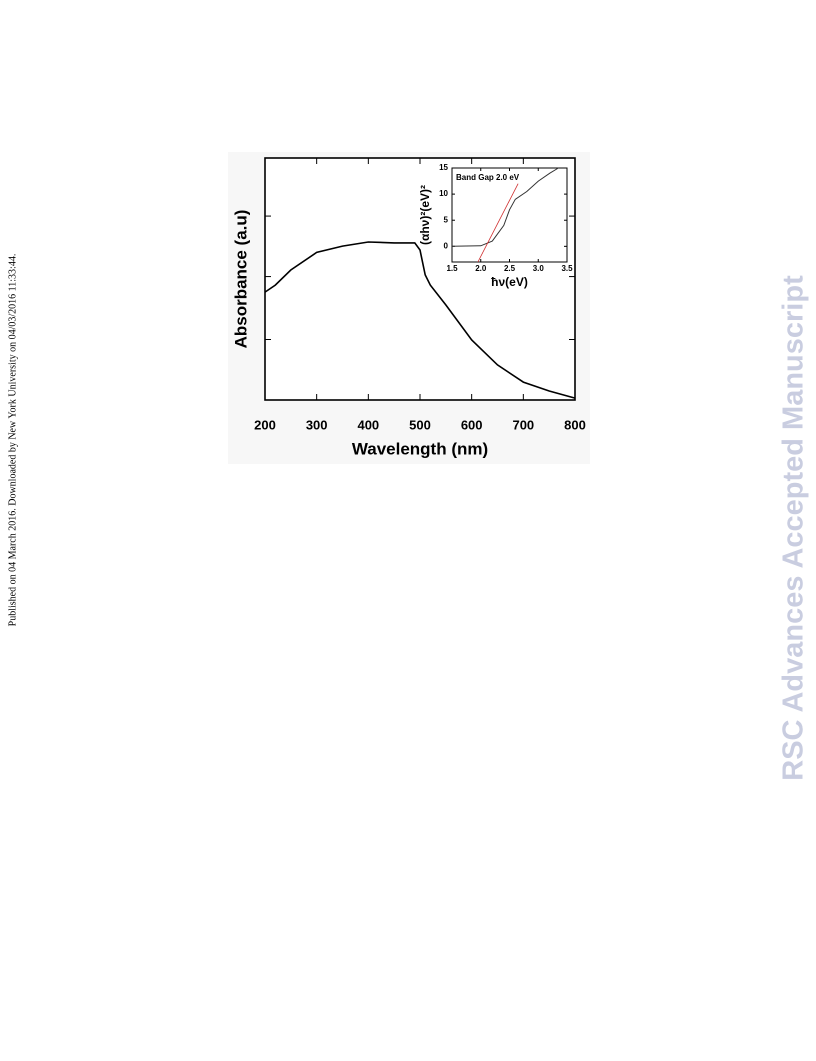 The height and width of the screenshot is (1061, 816). What do you see at coordinates (510, 268) in the screenshot?
I see `x-tick-label: 2.5` at bounding box center [510, 268].